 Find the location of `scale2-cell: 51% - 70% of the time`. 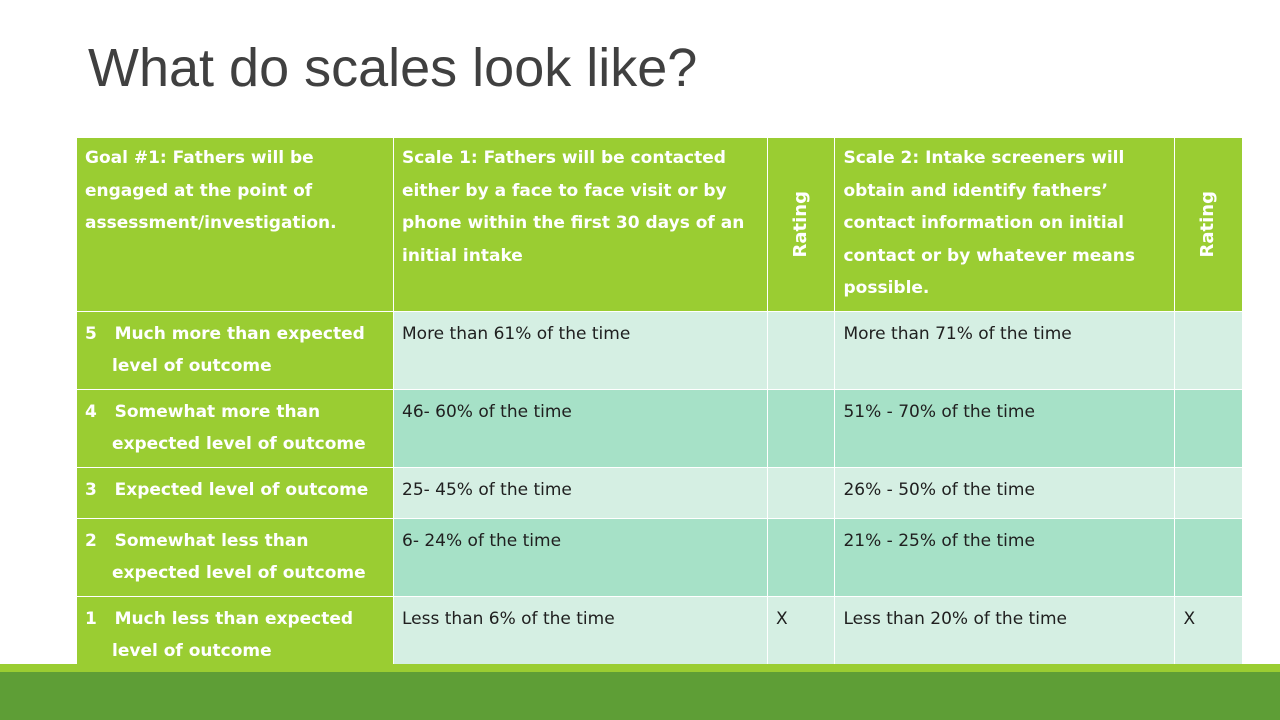

scale2-cell: 51% - 70% of the time is located at coordinates (1005, 428).